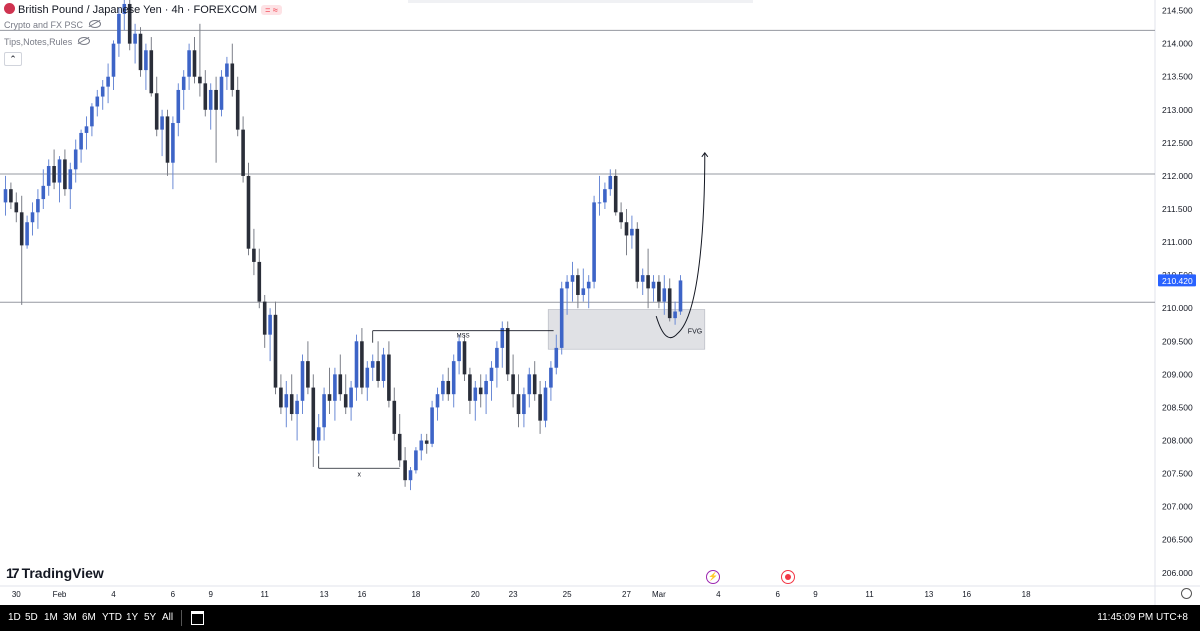  What do you see at coordinates (1177, 209) in the screenshot?
I see `price-tick-label: 211.500` at bounding box center [1177, 209].